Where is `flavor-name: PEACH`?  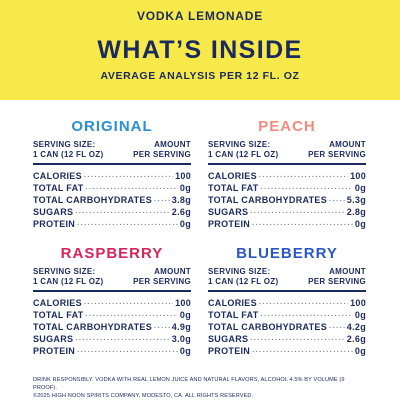
flavor-name: PEACH is located at coordinates (287, 126).